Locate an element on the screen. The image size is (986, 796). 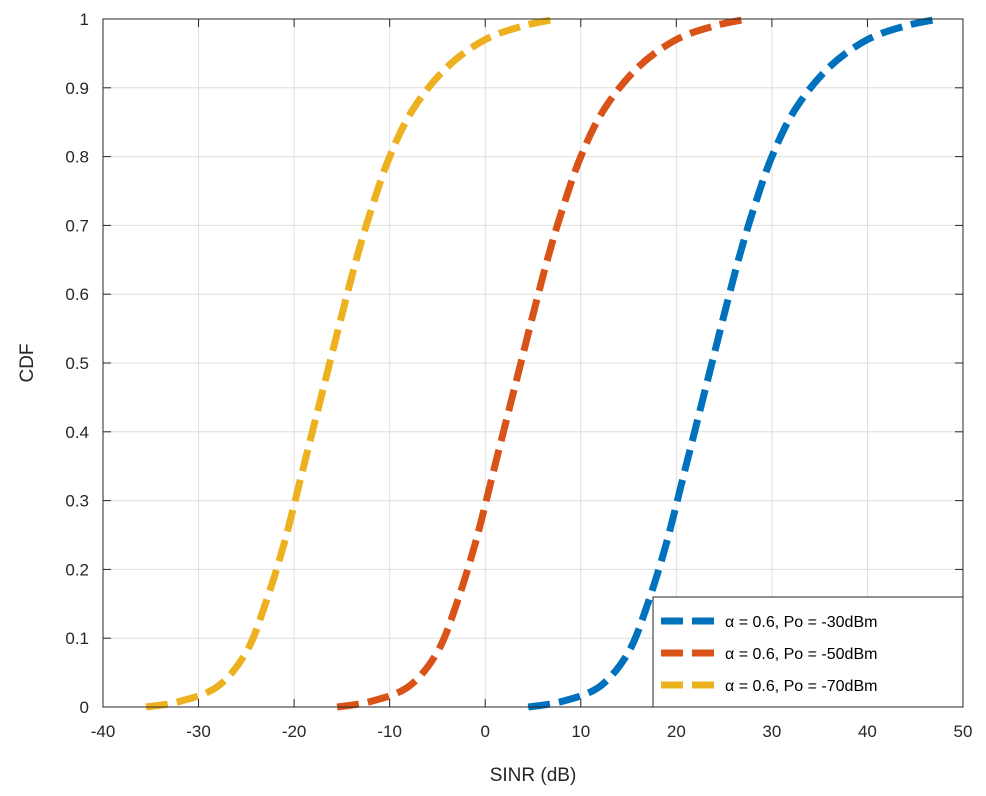
y-tick-label: 1 is located at coordinates (84, 19).